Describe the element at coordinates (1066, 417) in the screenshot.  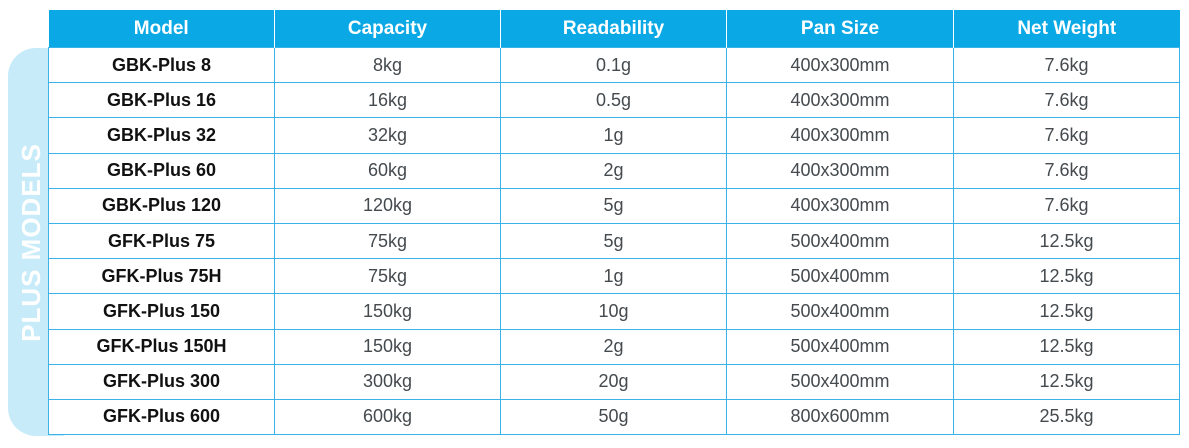
I see `net-weight-cell: 25.5kg` at that location.